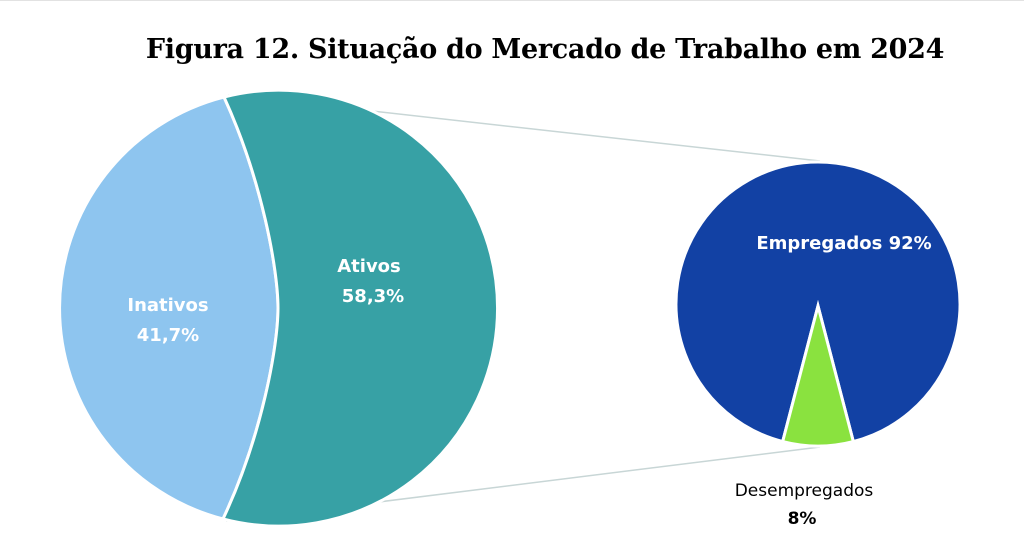 This screenshot has width=1024, height=558. Describe the element at coordinates (373, 296) in the screenshot. I see `label-ativos-value: 58,3%` at that location.